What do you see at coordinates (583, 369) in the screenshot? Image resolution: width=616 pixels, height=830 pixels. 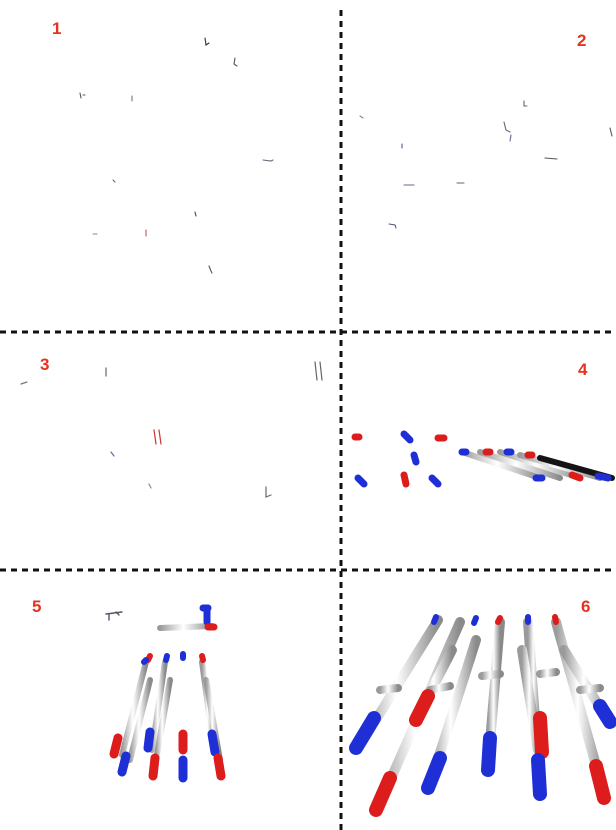 I see `panel-number-4: 4` at bounding box center [583, 369].